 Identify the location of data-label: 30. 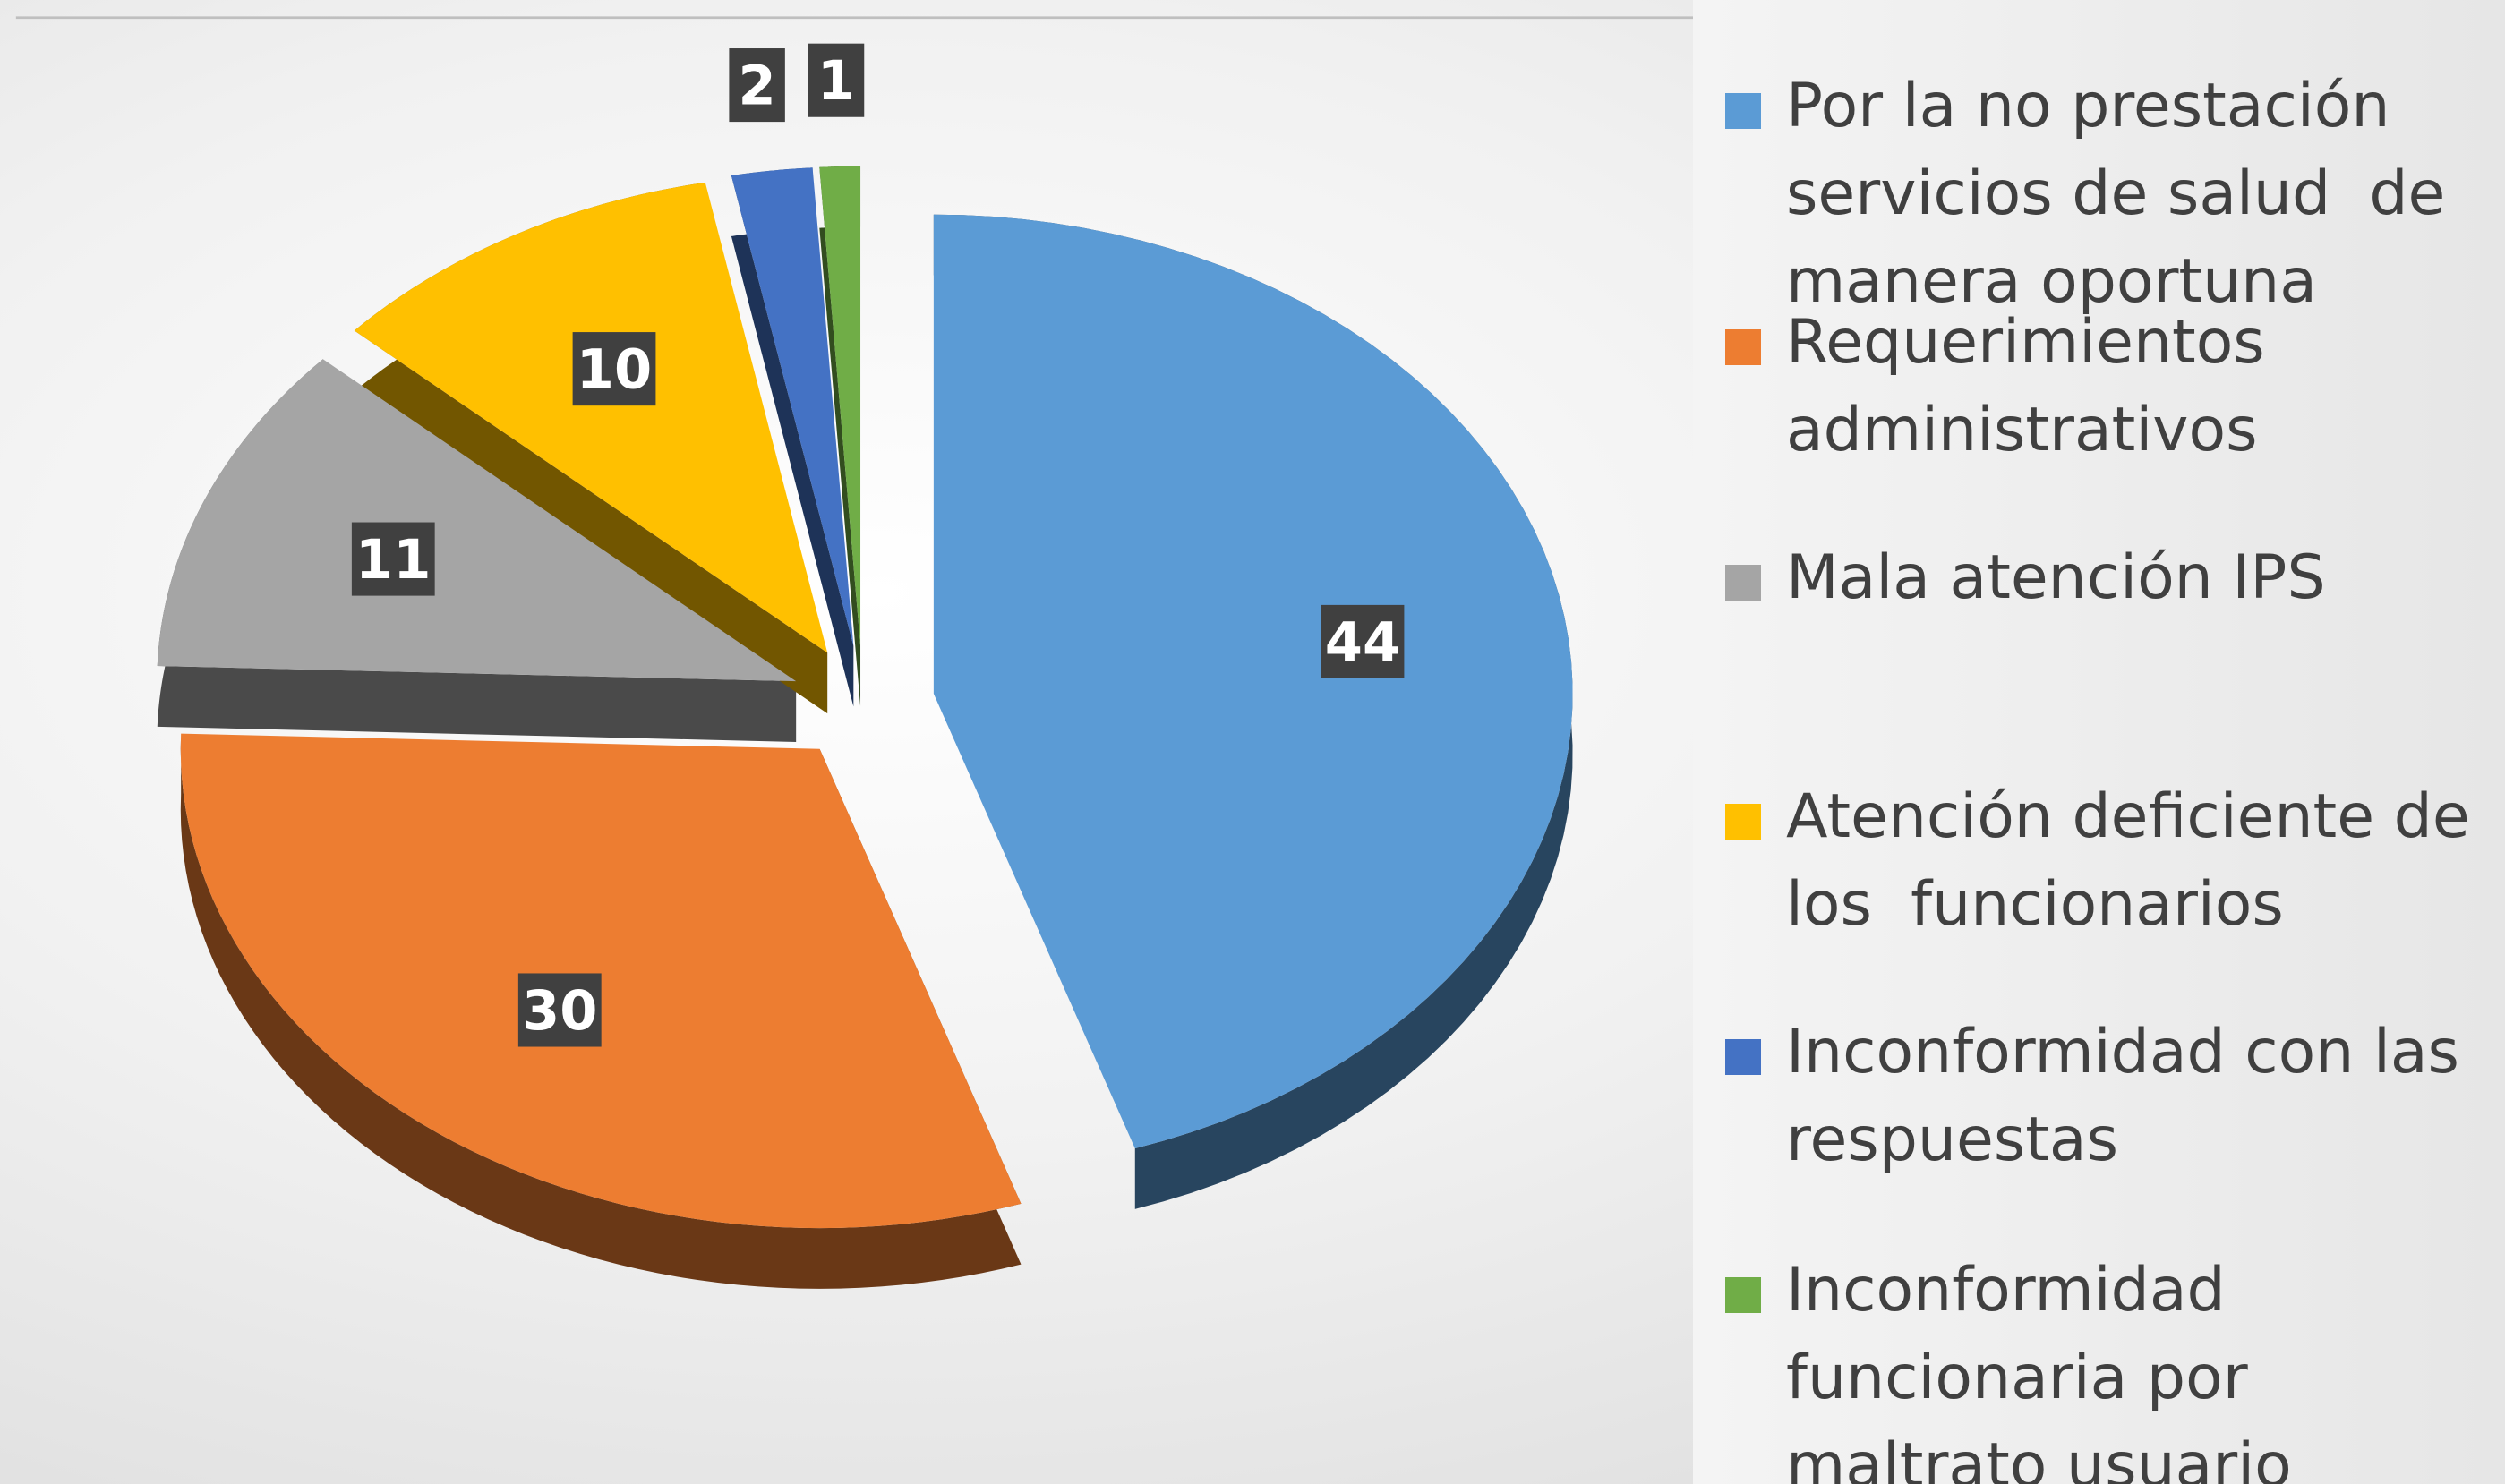
(559, 1010).